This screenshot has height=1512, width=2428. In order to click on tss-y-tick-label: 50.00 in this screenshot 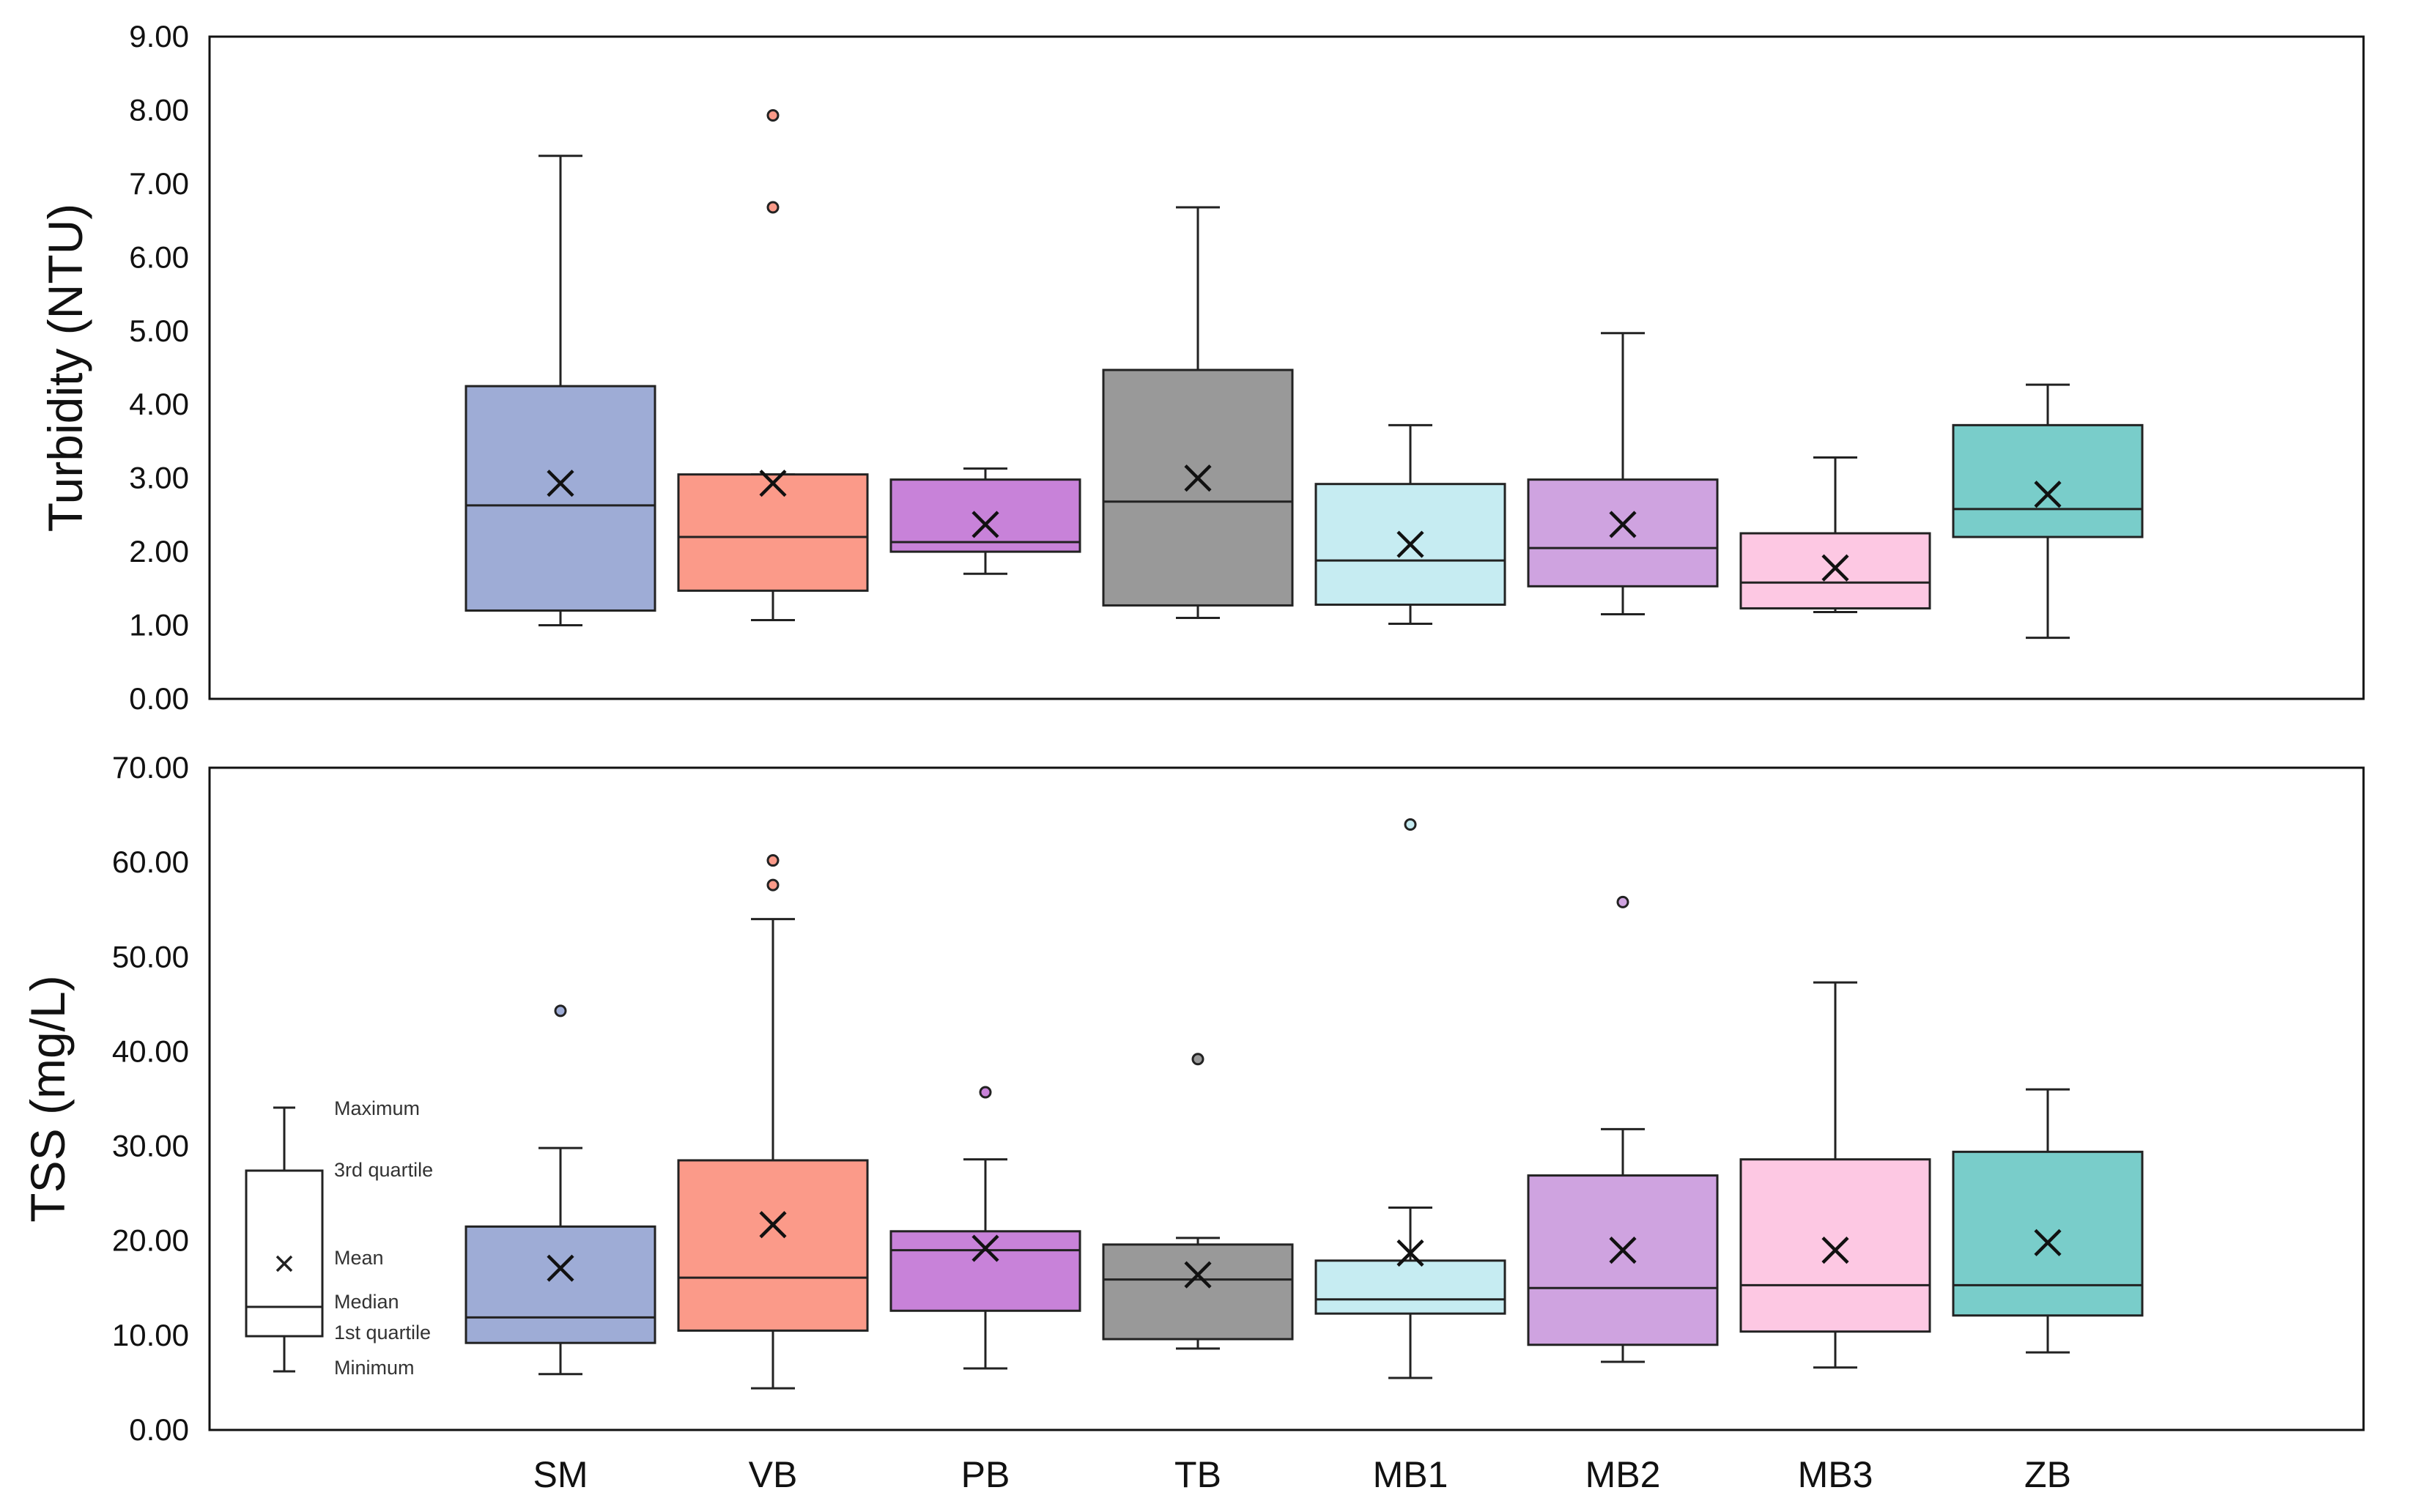, I will do `click(150, 956)`.